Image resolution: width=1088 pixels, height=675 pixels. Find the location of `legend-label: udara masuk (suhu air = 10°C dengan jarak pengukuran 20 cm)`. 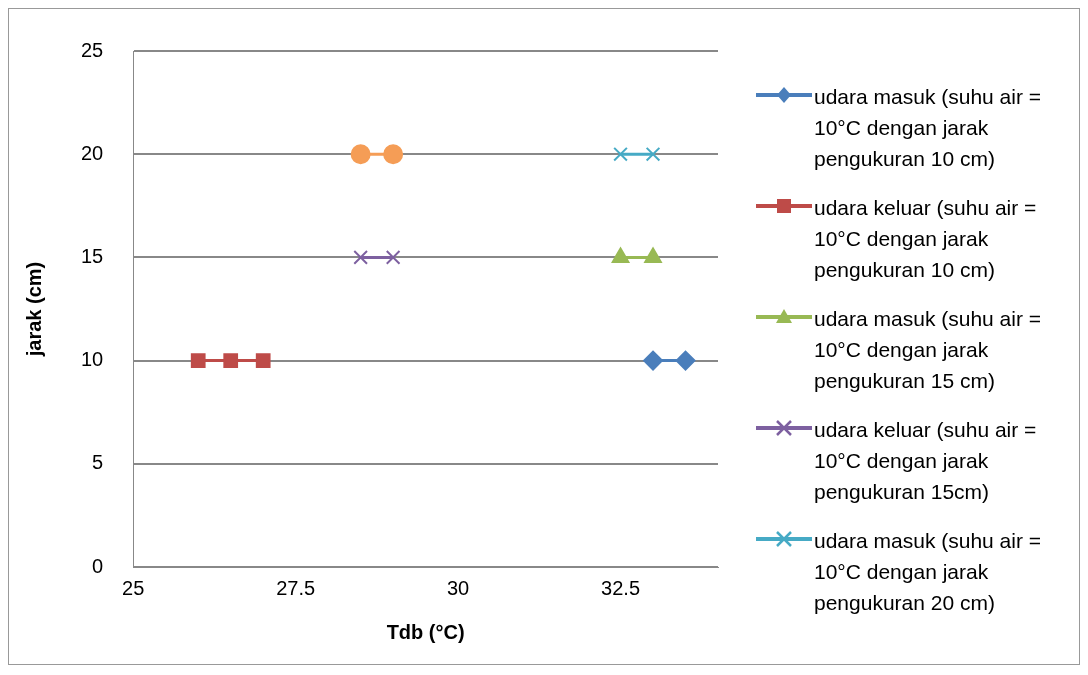

legend-label: udara masuk (suhu air = 10°C dengan jarak pengukuran 20 cm) is located at coordinates (928, 572).